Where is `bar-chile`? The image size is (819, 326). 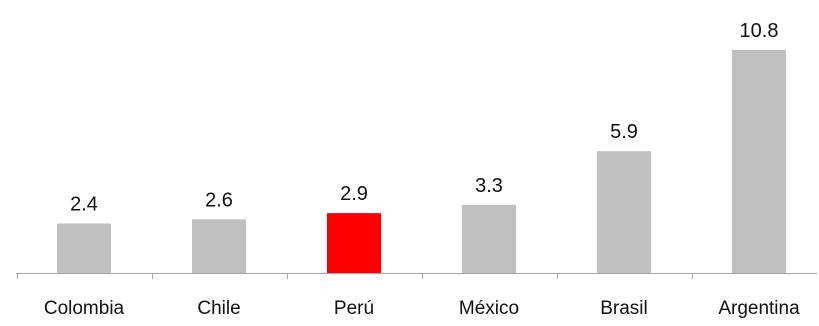 bar-chile is located at coordinates (219, 246).